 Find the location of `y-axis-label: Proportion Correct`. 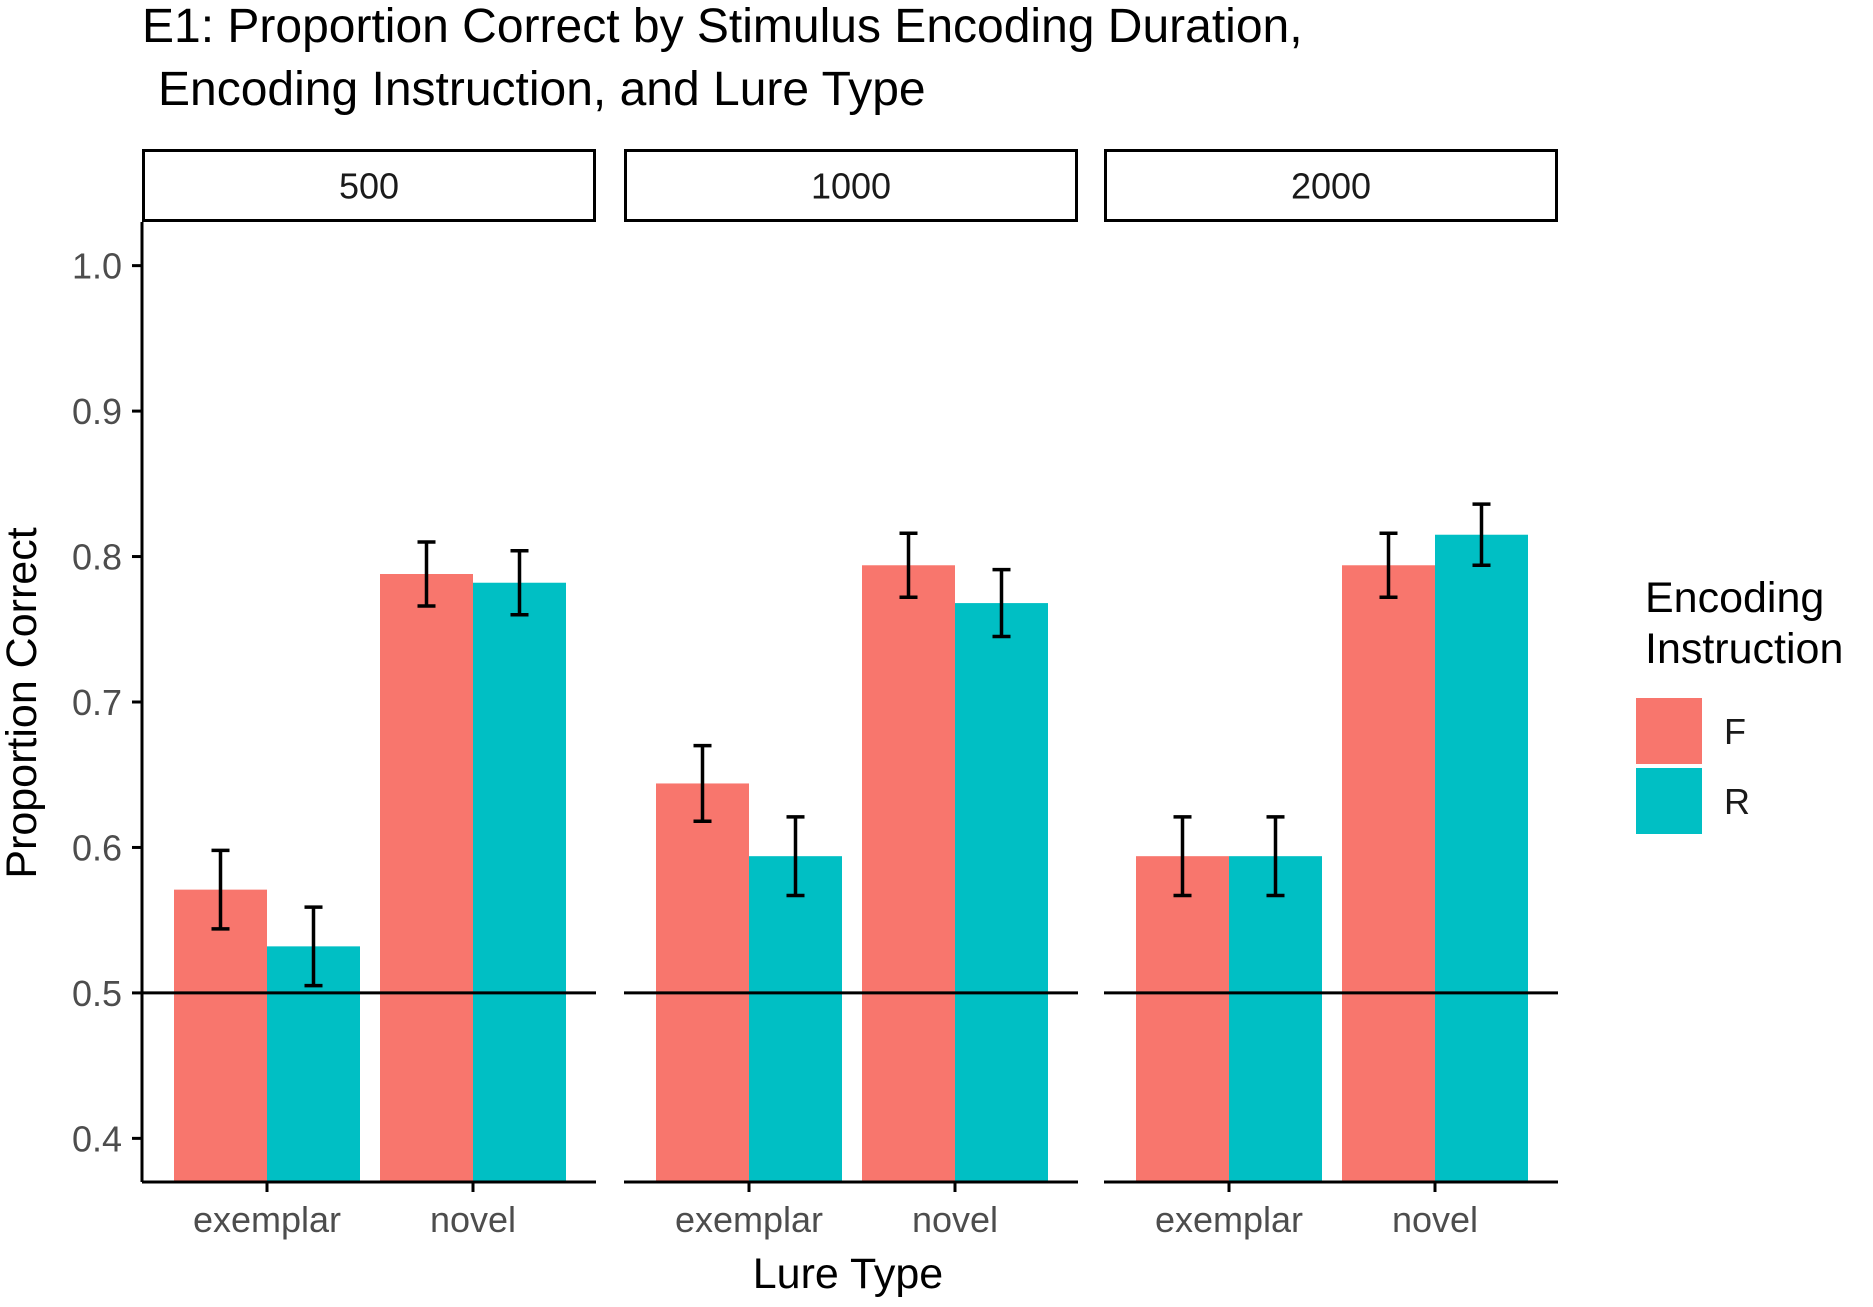

y-axis-label: Proportion Correct is located at coordinates (23, 702).